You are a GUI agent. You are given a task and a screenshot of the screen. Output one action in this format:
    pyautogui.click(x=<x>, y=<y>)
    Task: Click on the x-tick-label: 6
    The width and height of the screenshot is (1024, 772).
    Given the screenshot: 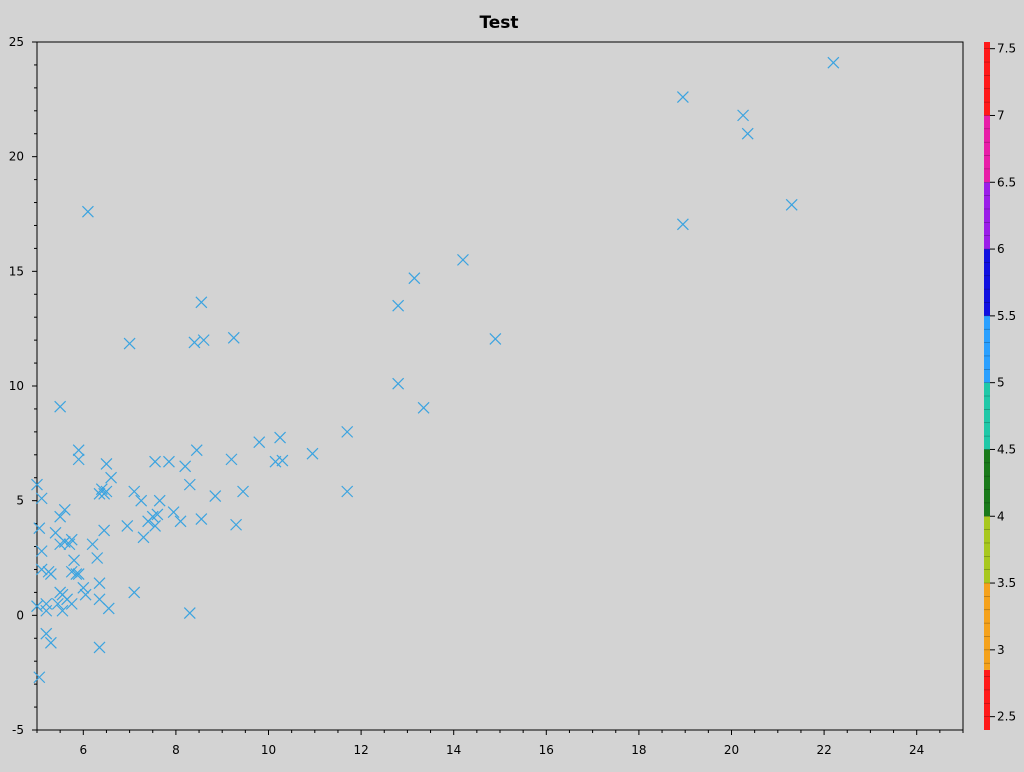 What is the action you would take?
    pyautogui.click(x=83, y=750)
    